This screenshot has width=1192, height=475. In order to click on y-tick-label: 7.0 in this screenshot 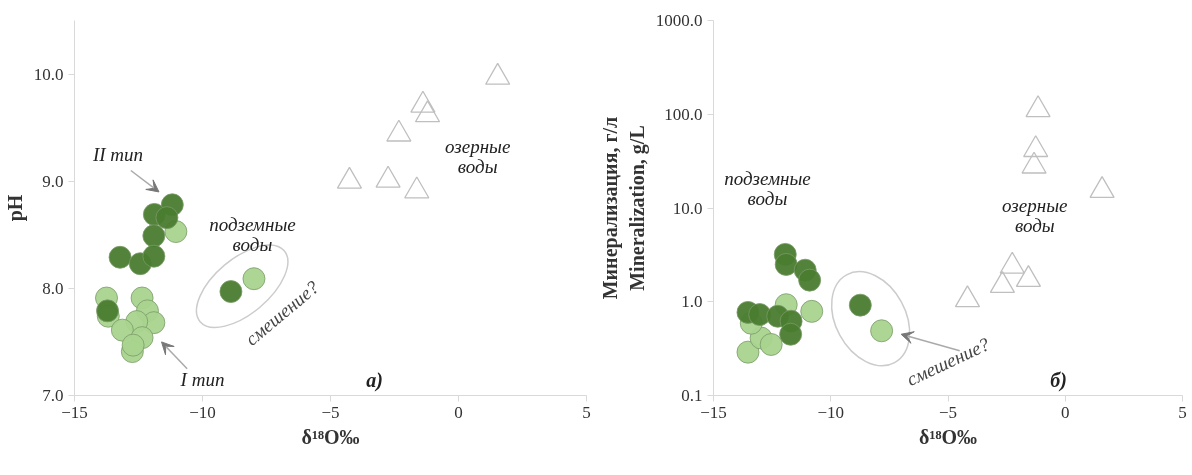, I will do `click(53, 395)`.